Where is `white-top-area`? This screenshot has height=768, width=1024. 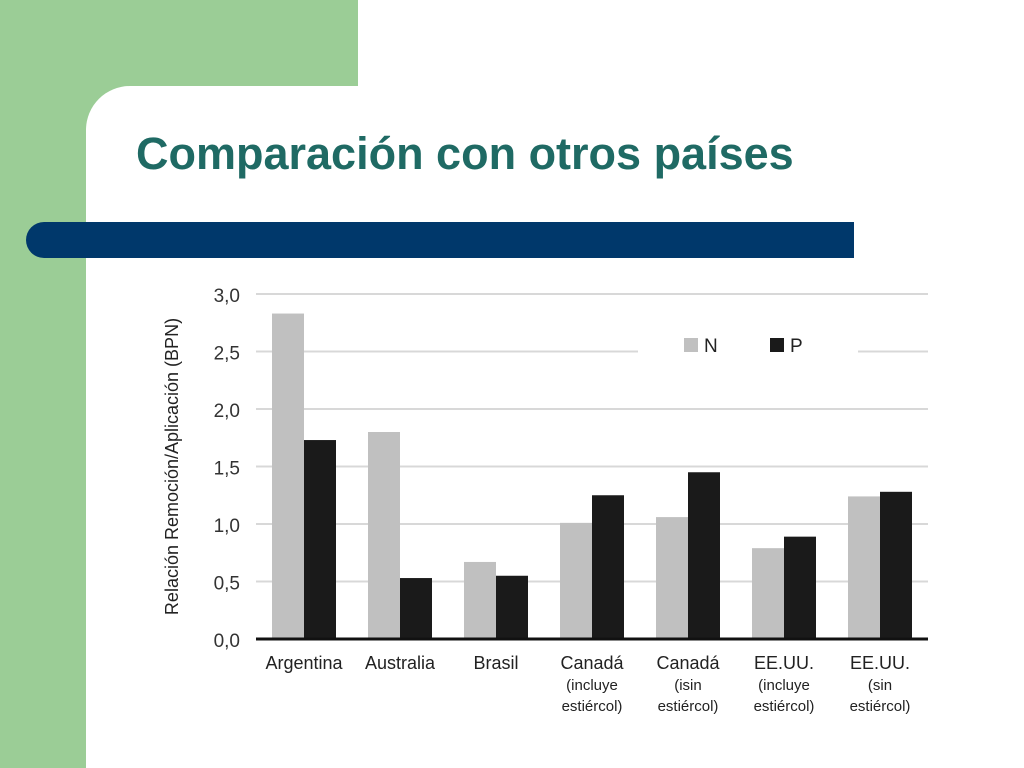 white-top-area is located at coordinates (691, 45).